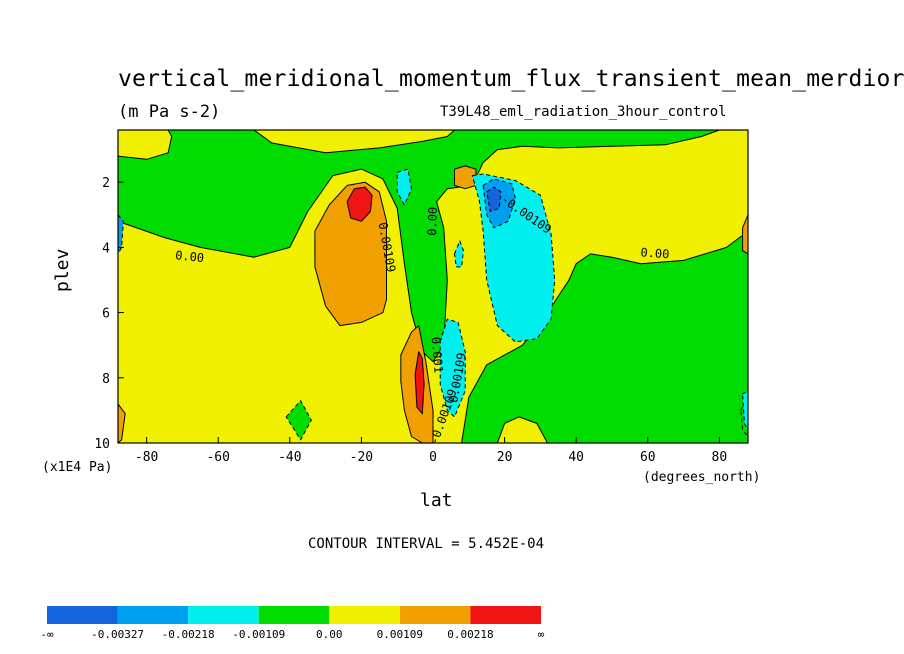  What do you see at coordinates (361, 457) in the screenshot?
I see `x-tick-label: -20` at bounding box center [361, 457].